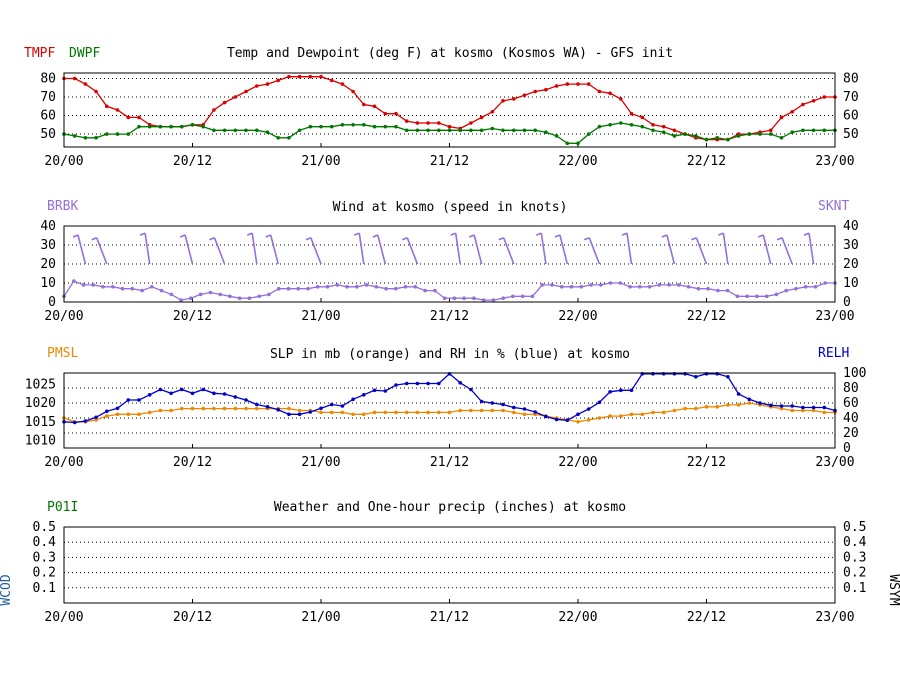 The image size is (900, 700). What do you see at coordinates (706, 316) in the screenshot?
I see `x-tick-label: 22/12` at bounding box center [706, 316].